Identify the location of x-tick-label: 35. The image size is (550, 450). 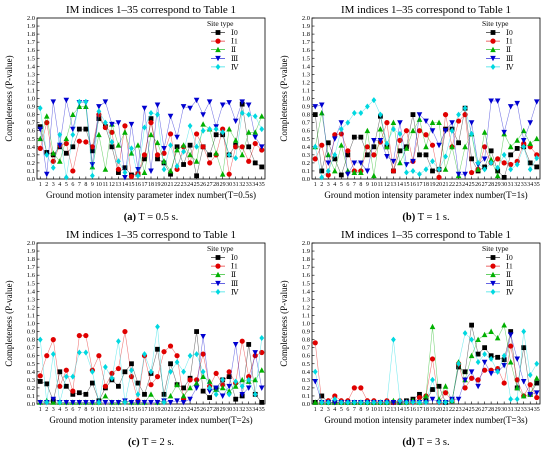
(262, 410).